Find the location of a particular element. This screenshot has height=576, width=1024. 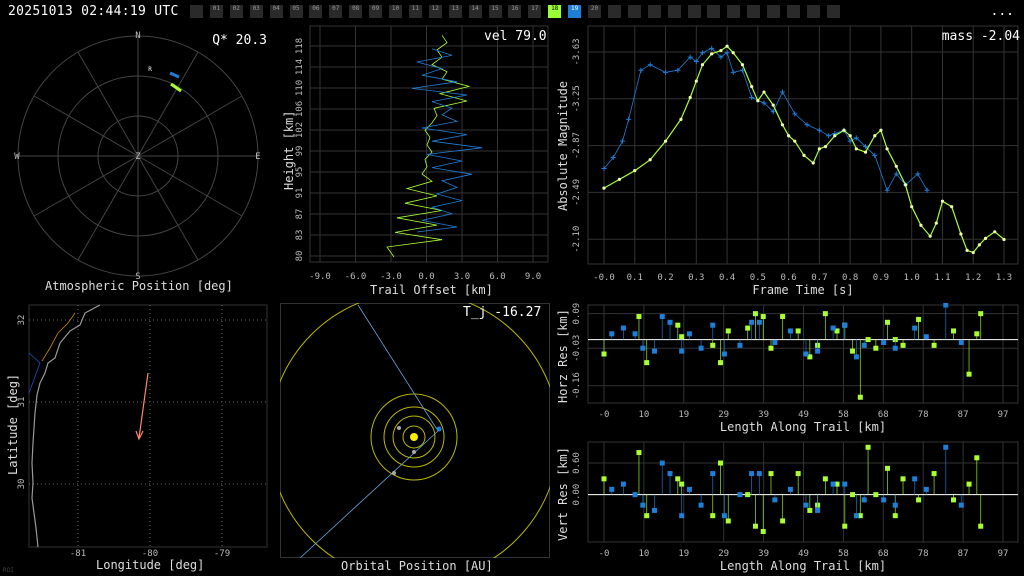

camera-indicator: 02 is located at coordinates (236, 11).